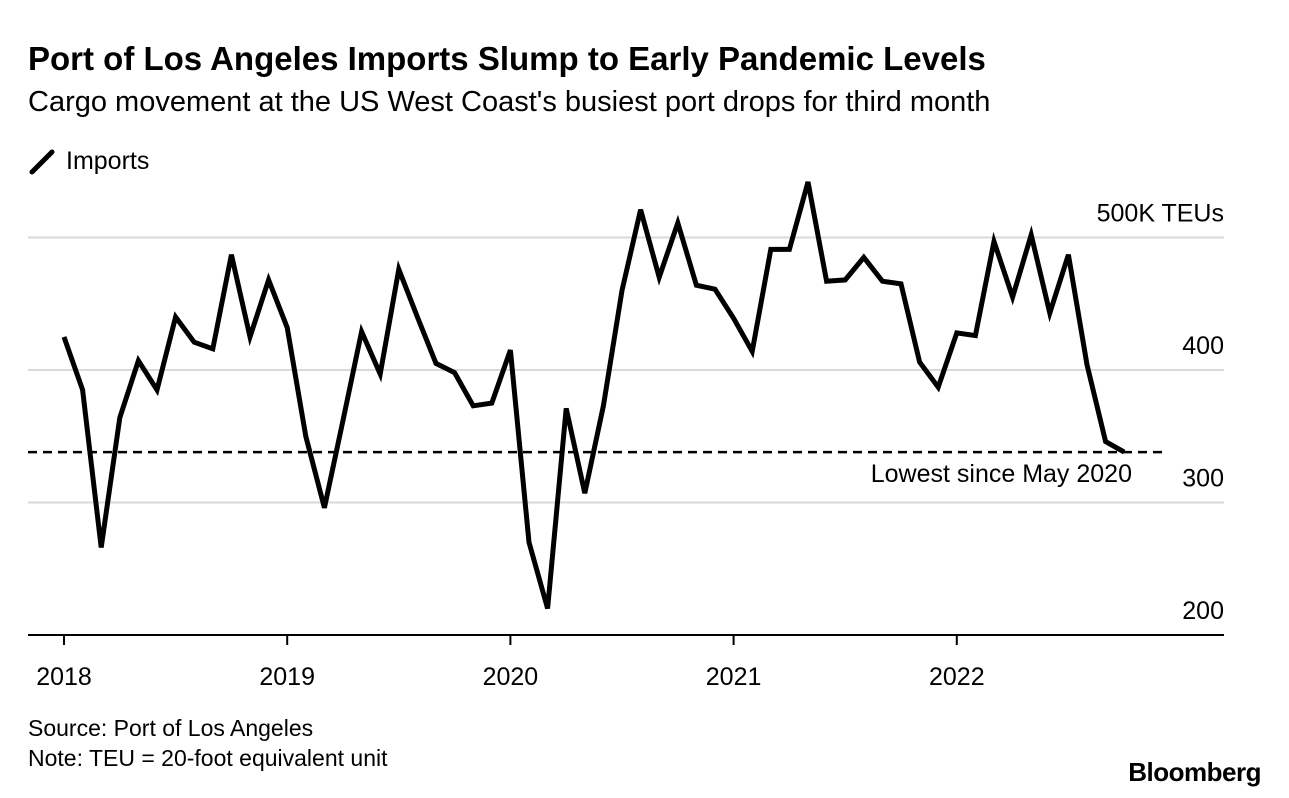 The height and width of the screenshot is (798, 1289). I want to click on x-axis, so click(626, 639).